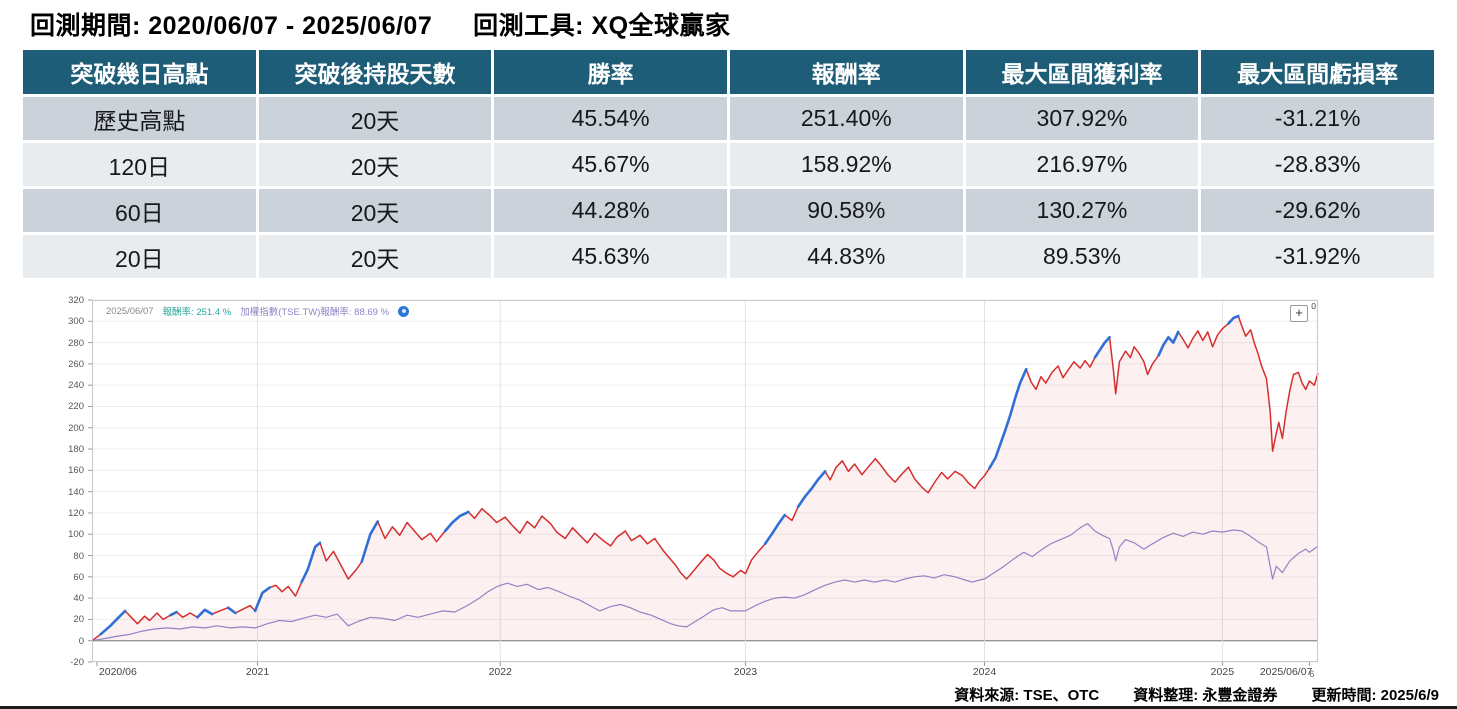  I want to click on x-tick-overlap-label: 6, so click(1312, 674).